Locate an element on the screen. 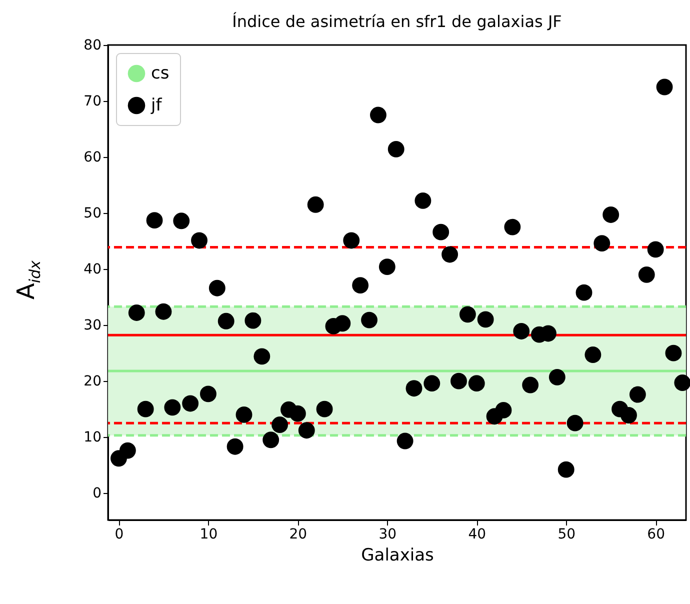  x-tick-label: 30 is located at coordinates (387, 534).